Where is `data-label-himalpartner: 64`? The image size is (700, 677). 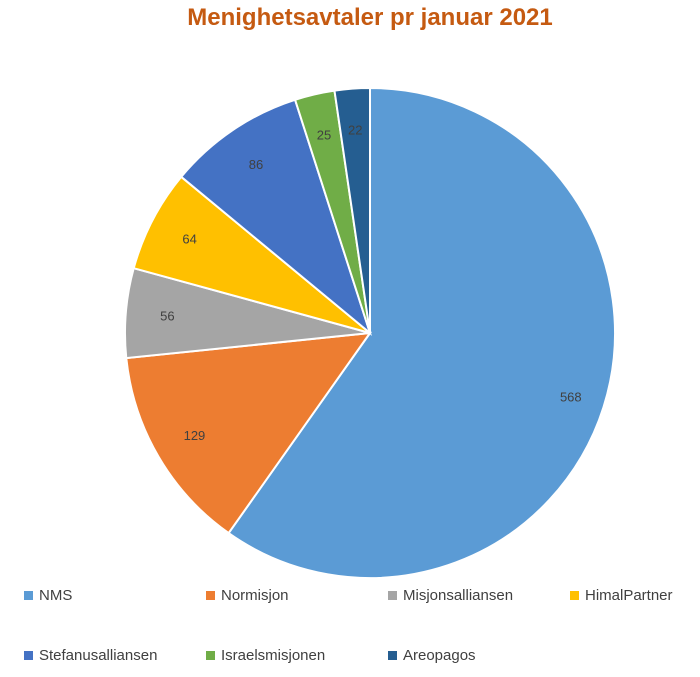 data-label-himalpartner: 64 is located at coordinates (189, 239).